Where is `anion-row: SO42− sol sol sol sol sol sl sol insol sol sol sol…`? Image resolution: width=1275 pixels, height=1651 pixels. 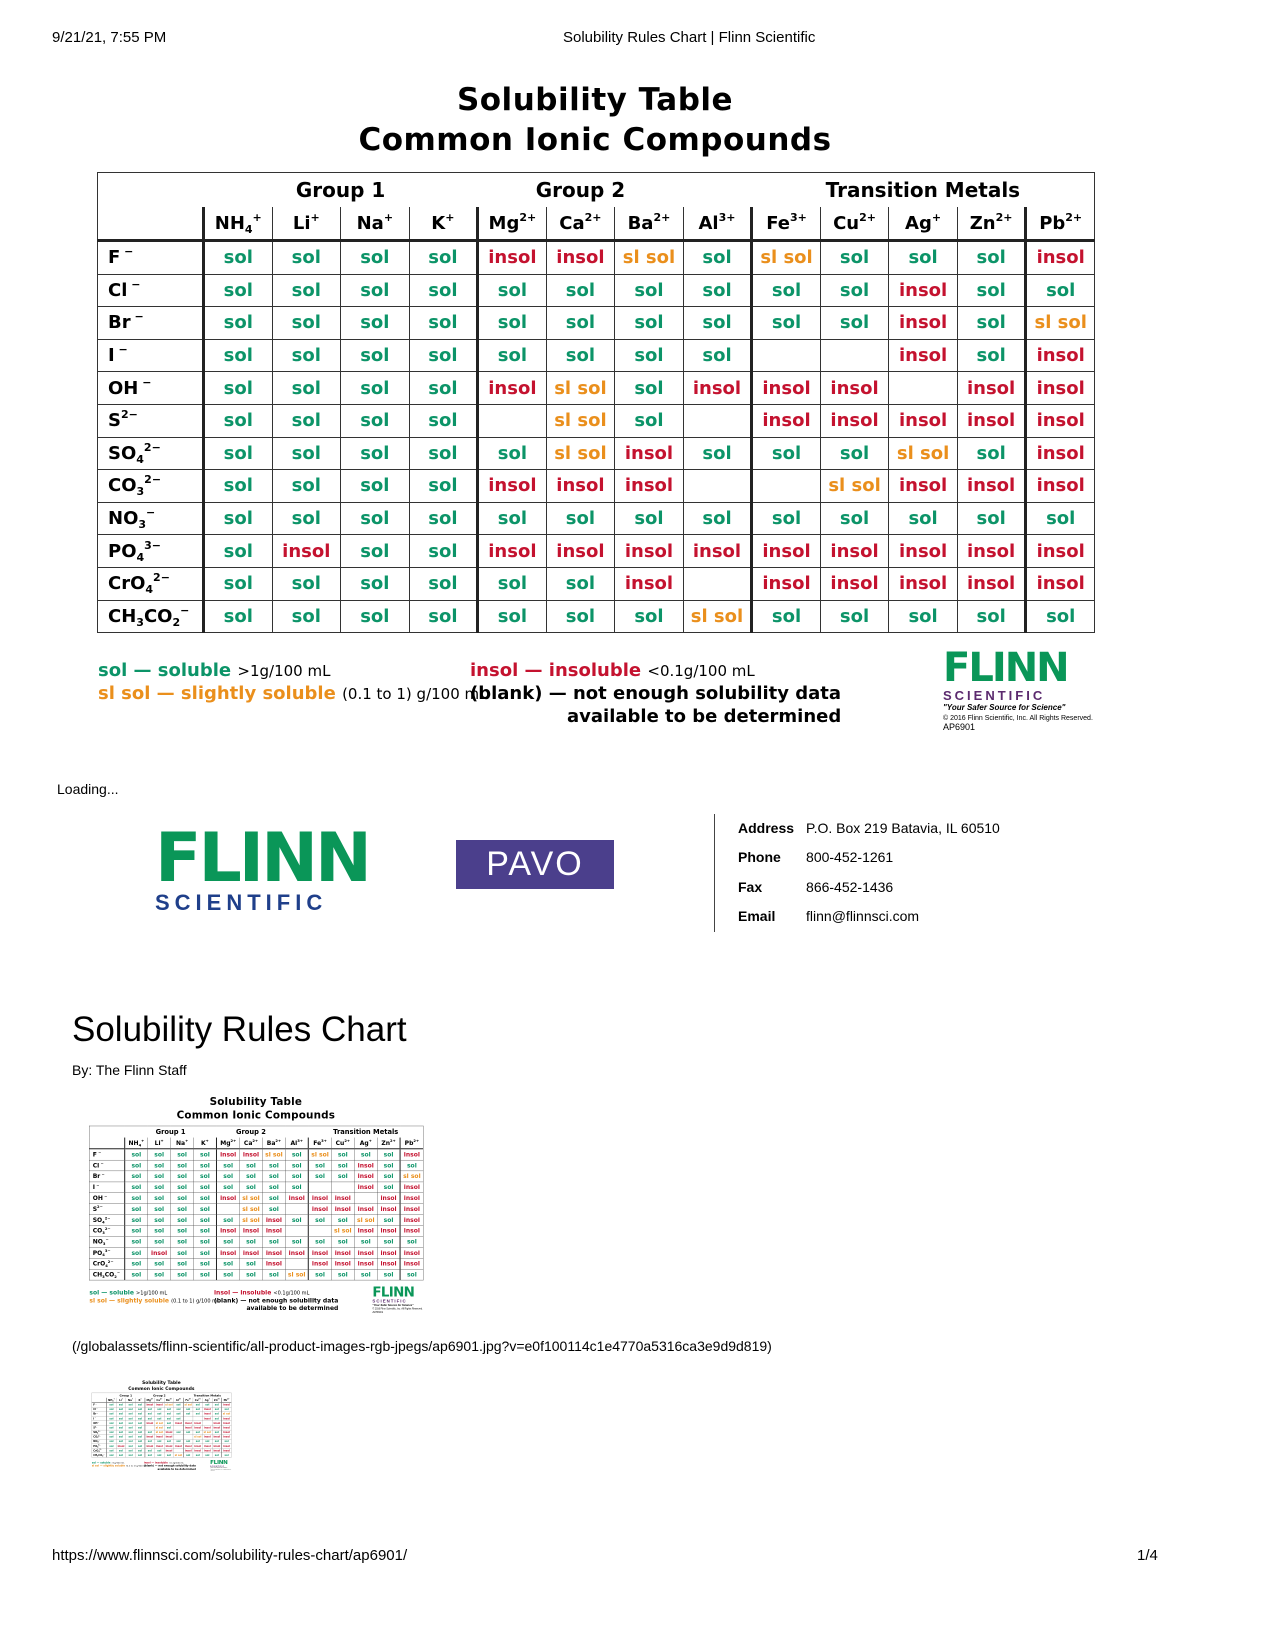 anion-row: SO42− sol sol sol sol sol sl sol insol sol sol sol… is located at coordinates (161, 1432).